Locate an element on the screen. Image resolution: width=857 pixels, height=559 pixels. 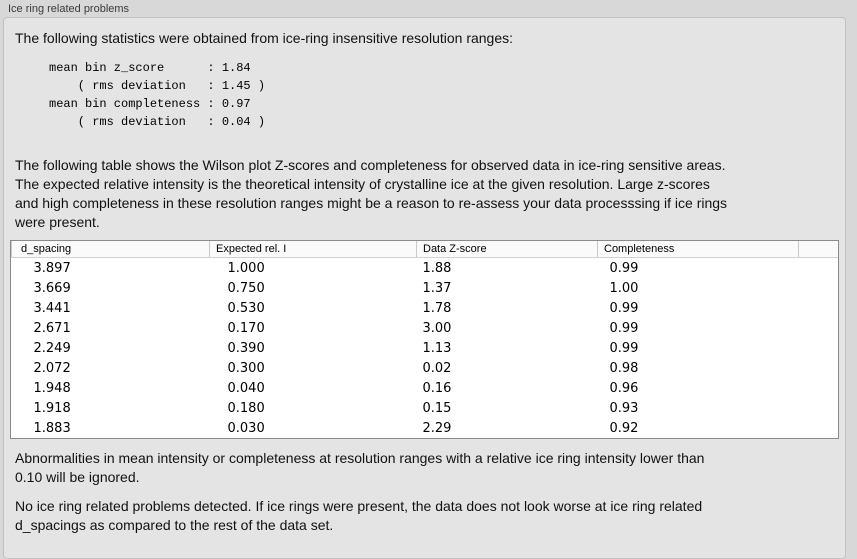
table-cell: 0.96 is located at coordinates (624, 388).